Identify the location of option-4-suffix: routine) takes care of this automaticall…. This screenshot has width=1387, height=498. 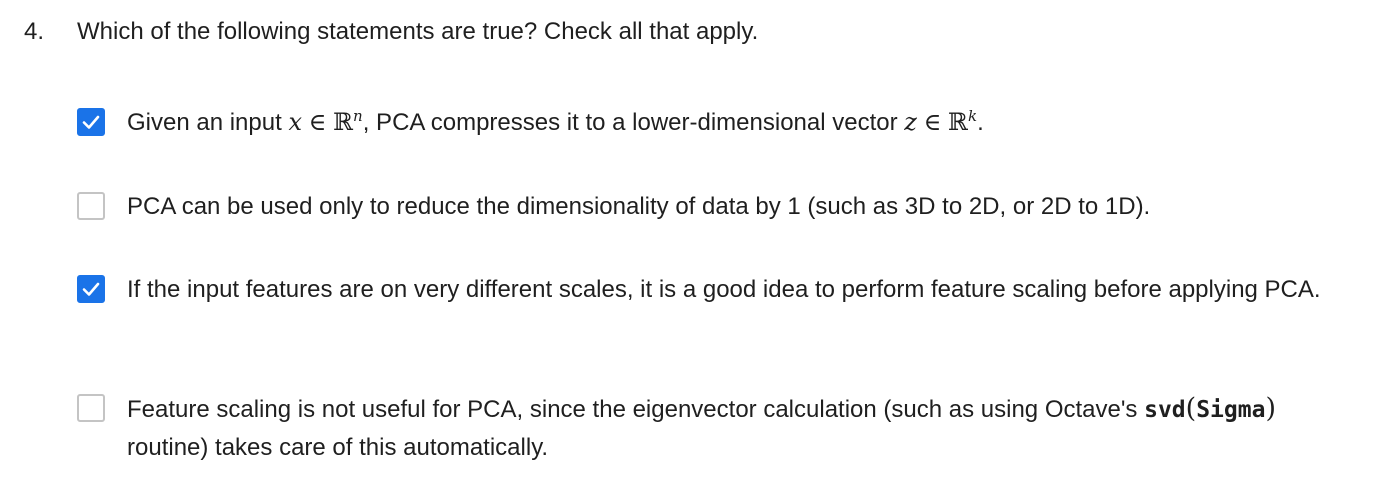
(338, 447).